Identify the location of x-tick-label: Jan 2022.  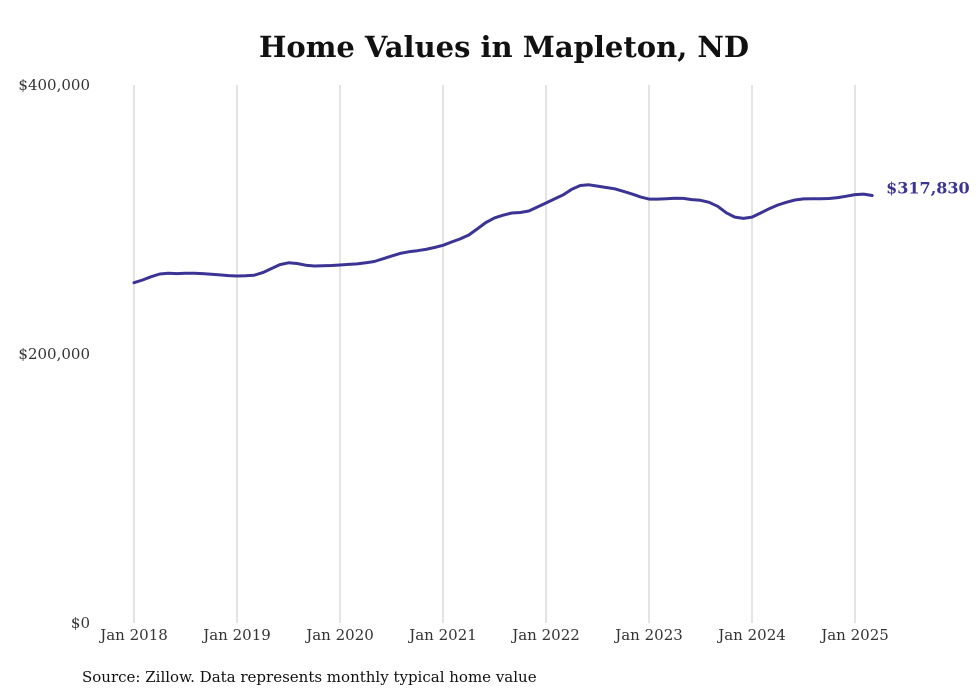
(545, 635).